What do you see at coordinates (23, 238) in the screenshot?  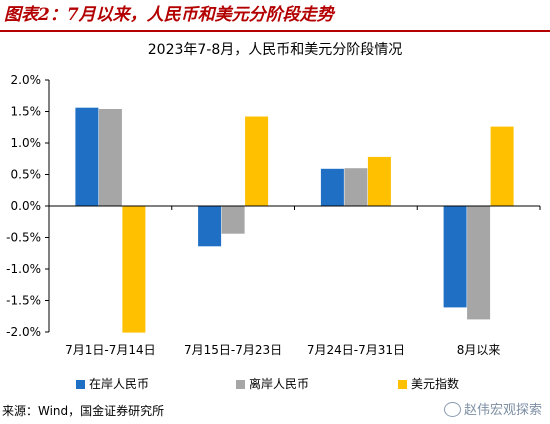 I see `y-tick-label: -0.5%` at bounding box center [23, 238].